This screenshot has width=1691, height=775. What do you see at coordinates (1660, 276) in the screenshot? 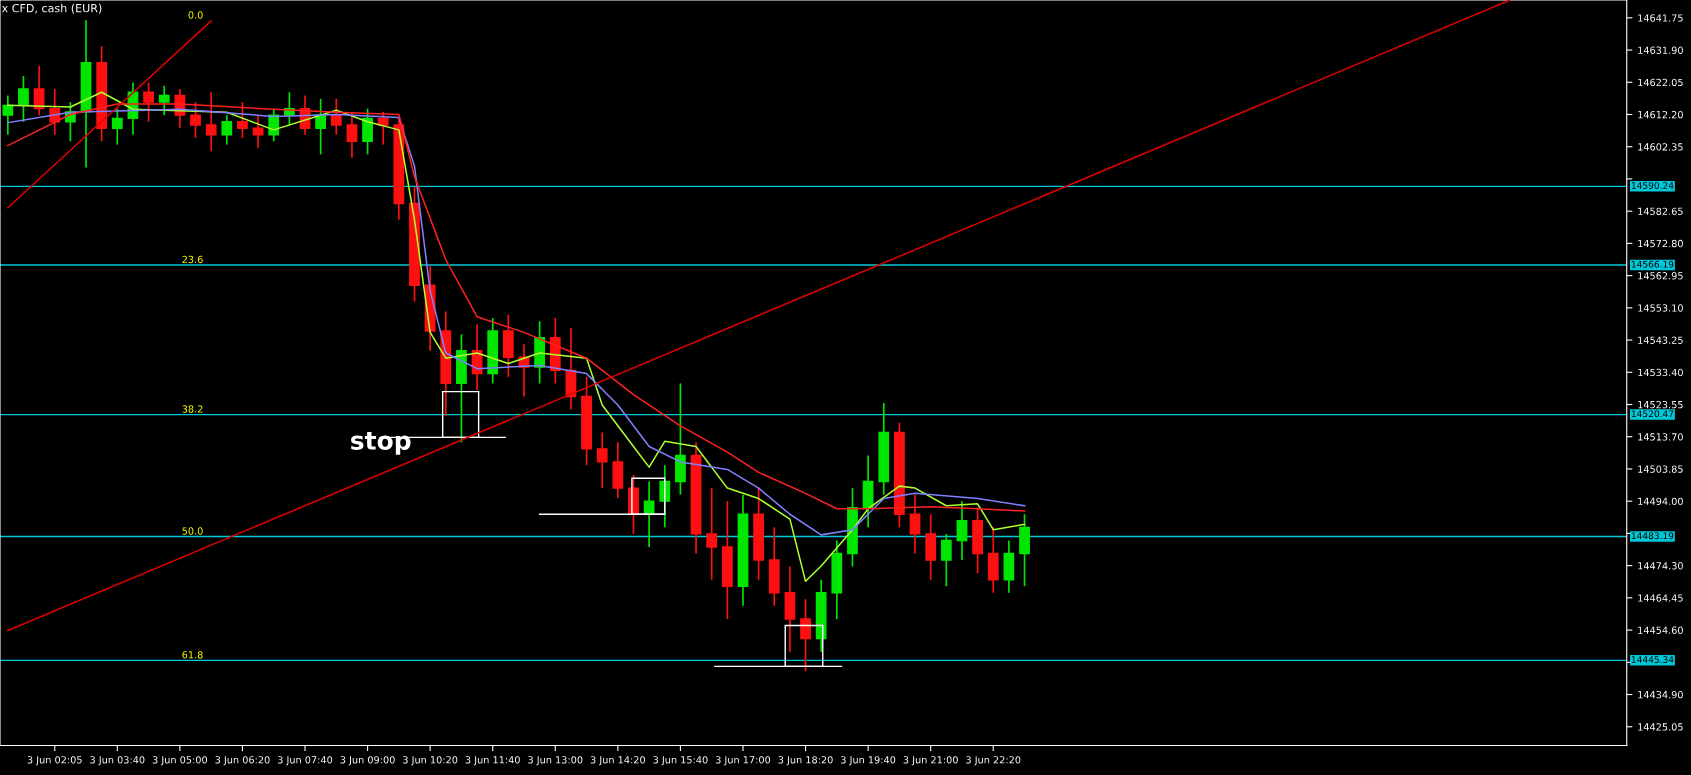
I see `y-tick-label: 14562.95` at bounding box center [1660, 276].